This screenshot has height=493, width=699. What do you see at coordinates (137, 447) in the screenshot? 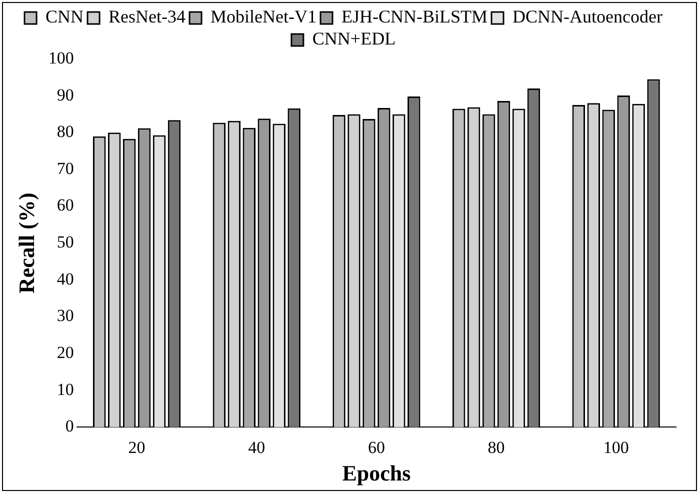
I see `x-tick-label: 20` at bounding box center [137, 447].